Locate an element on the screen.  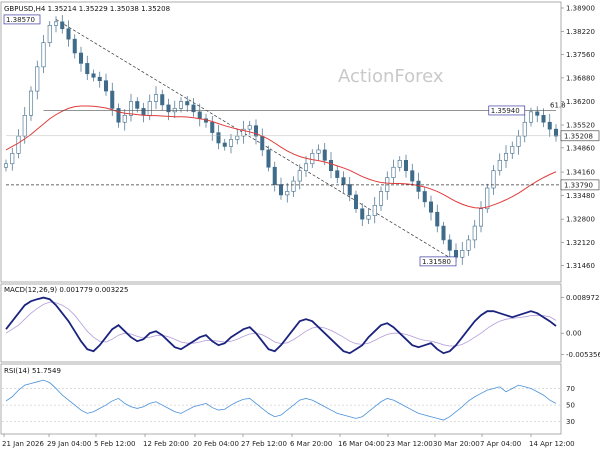
time-tick-label: 14 Apr 12:00 is located at coordinates (552, 444).